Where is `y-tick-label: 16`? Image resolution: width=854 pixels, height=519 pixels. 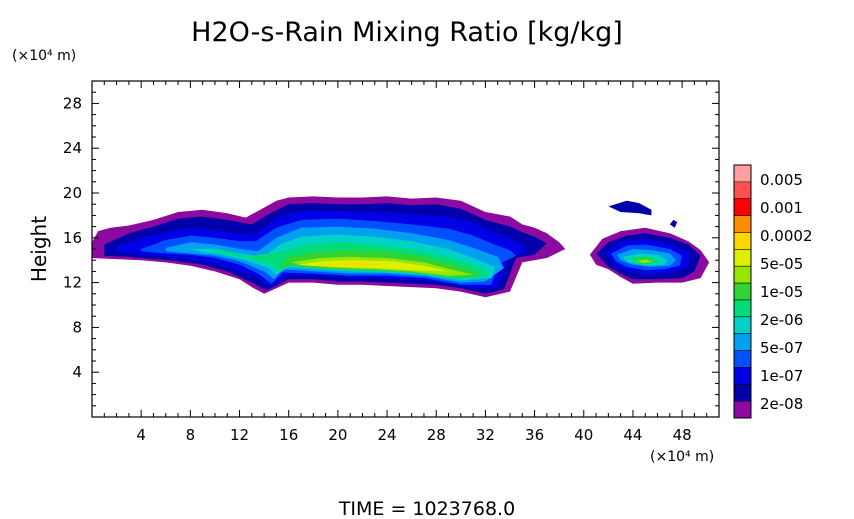
y-tick-label: 16 is located at coordinates (72, 238).